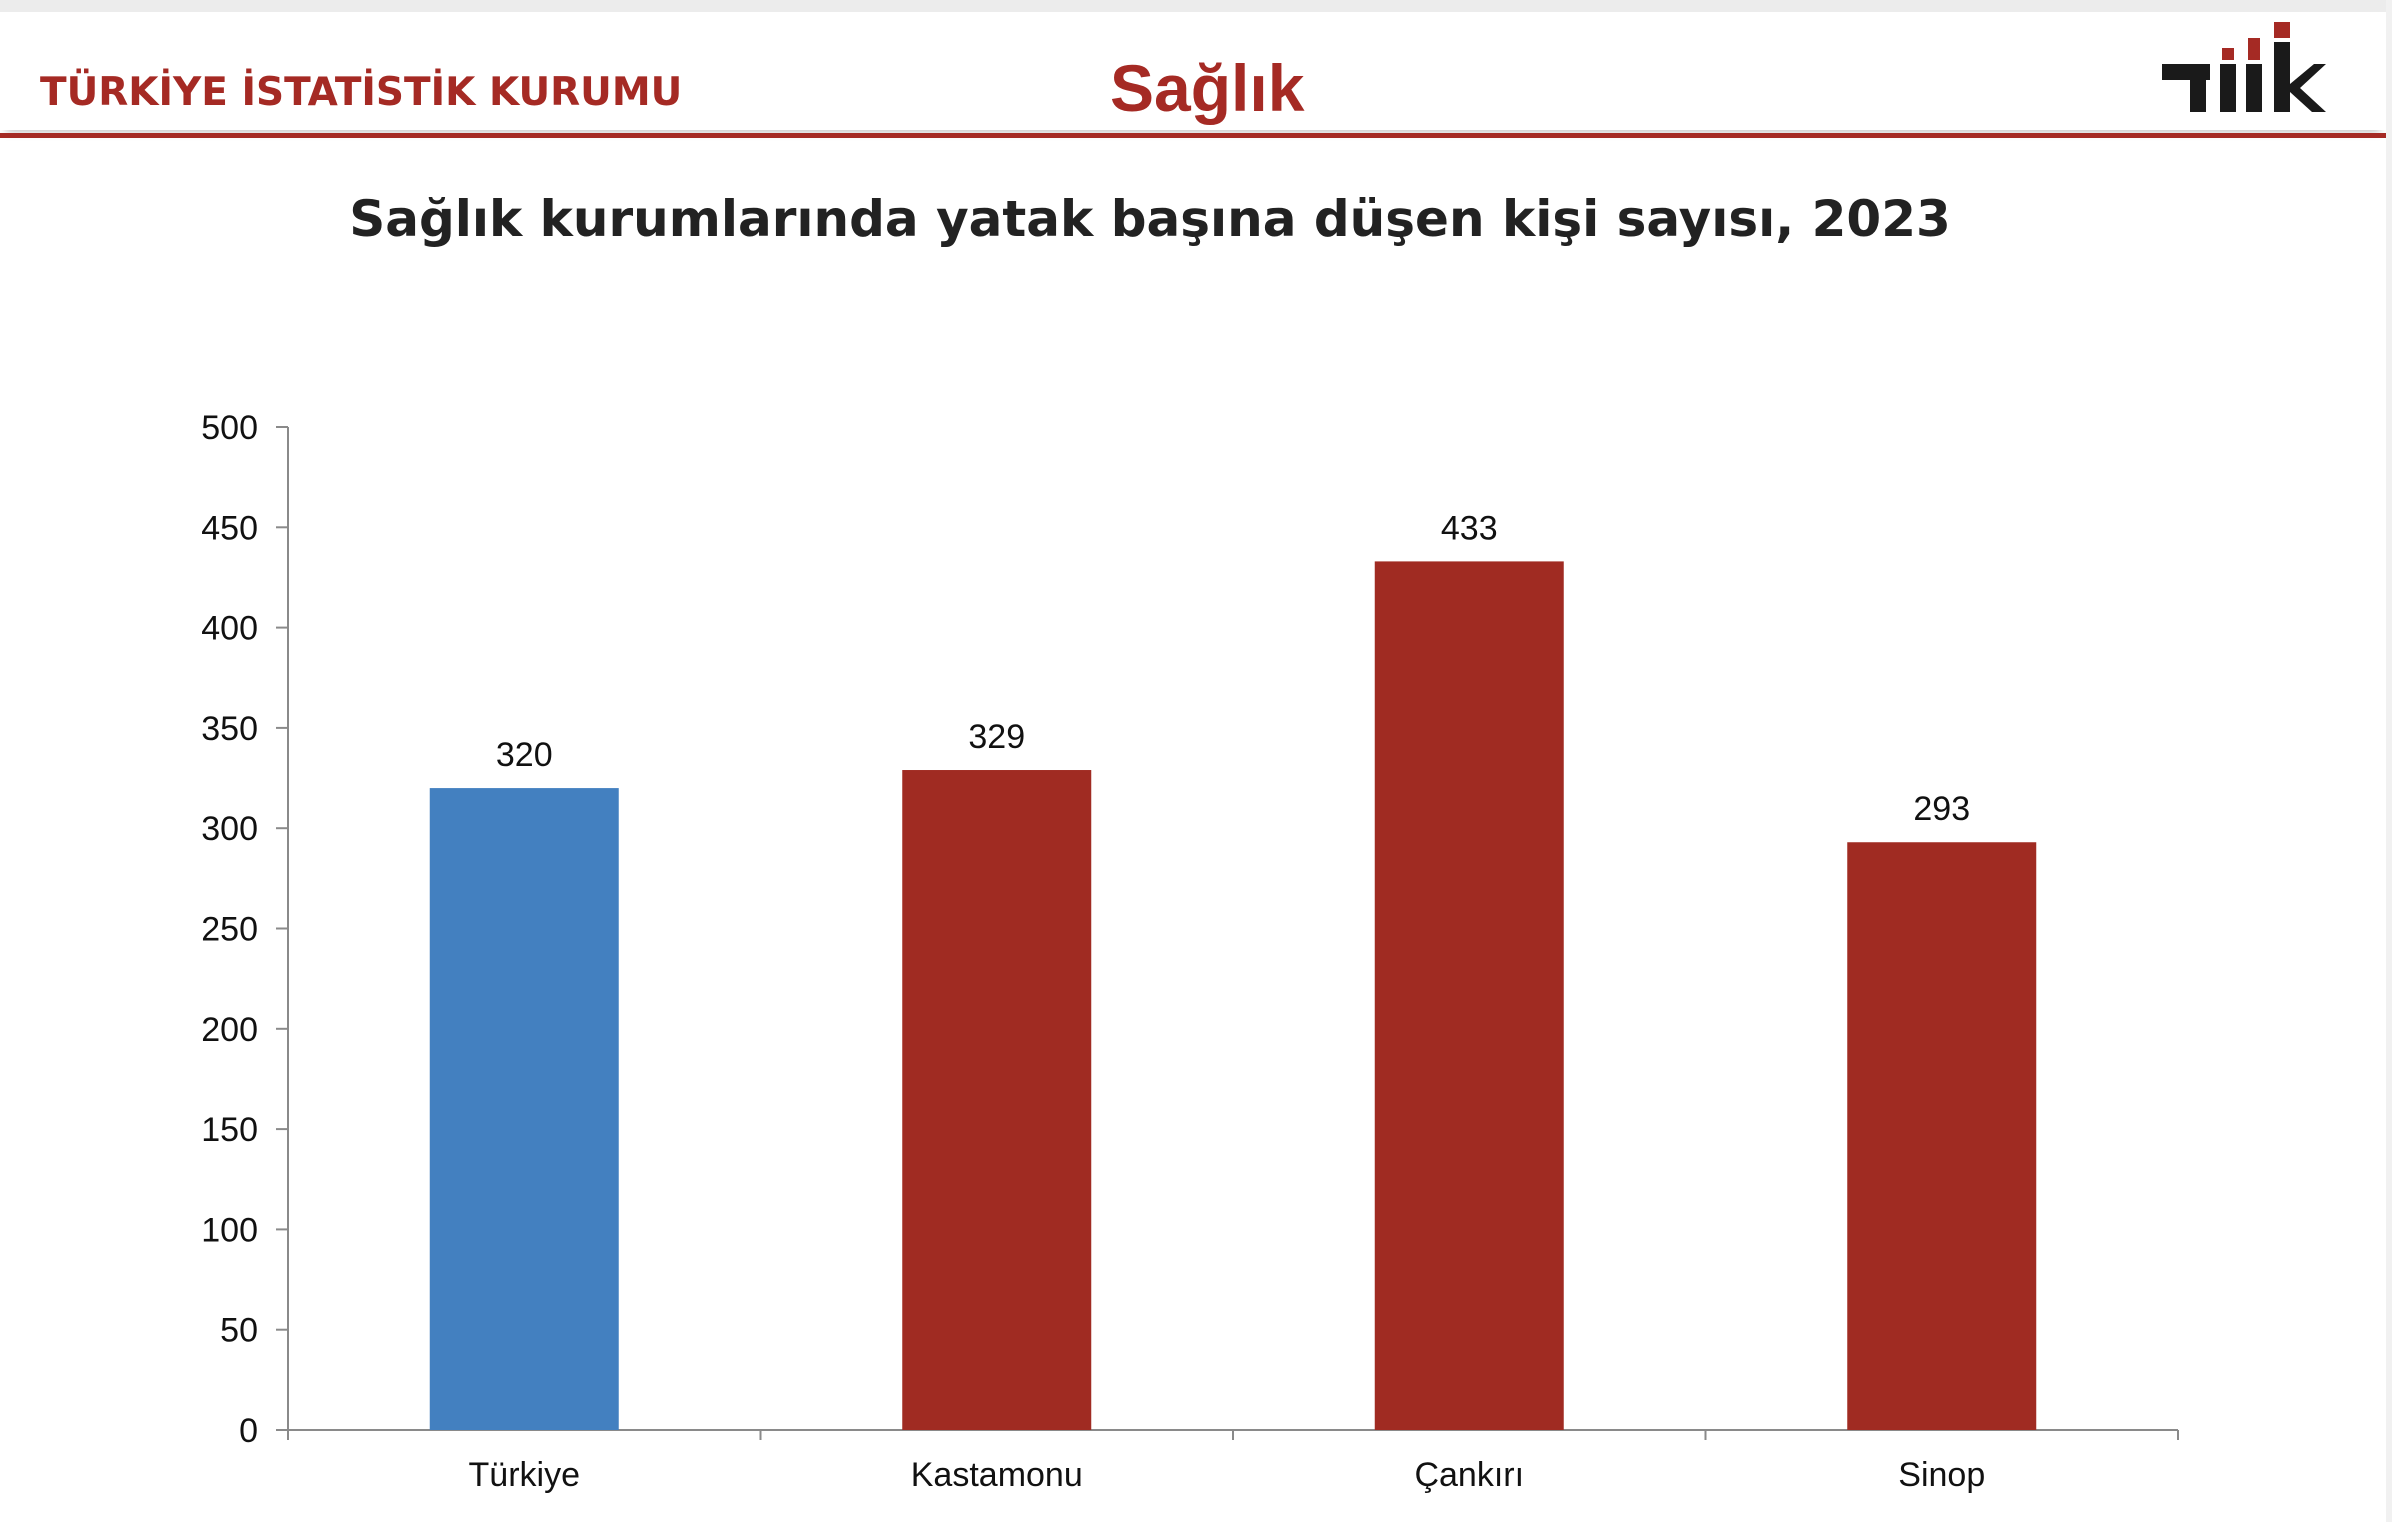 This screenshot has width=2392, height=1522. Describe the element at coordinates (229, 1030) in the screenshot. I see `y-tick-label: 200` at that location.